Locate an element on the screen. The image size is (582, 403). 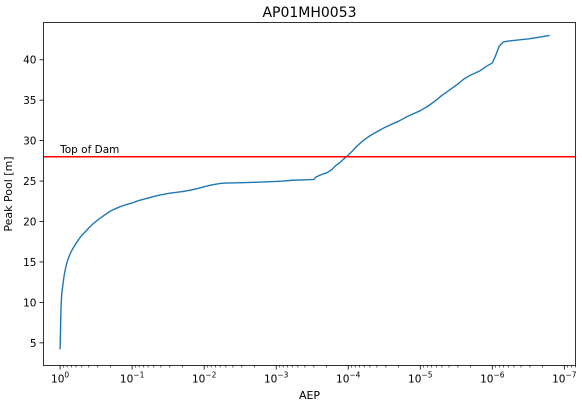
x-tick-label: 10⁻⁴ is located at coordinates (348, 378).